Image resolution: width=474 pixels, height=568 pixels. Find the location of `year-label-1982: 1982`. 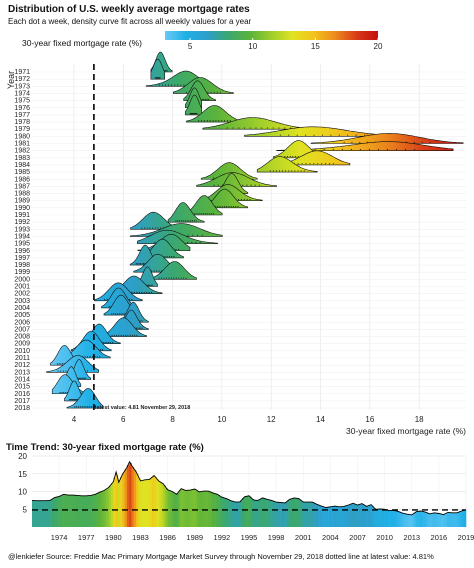

year-label-1982: 1982 is located at coordinates (22, 151).